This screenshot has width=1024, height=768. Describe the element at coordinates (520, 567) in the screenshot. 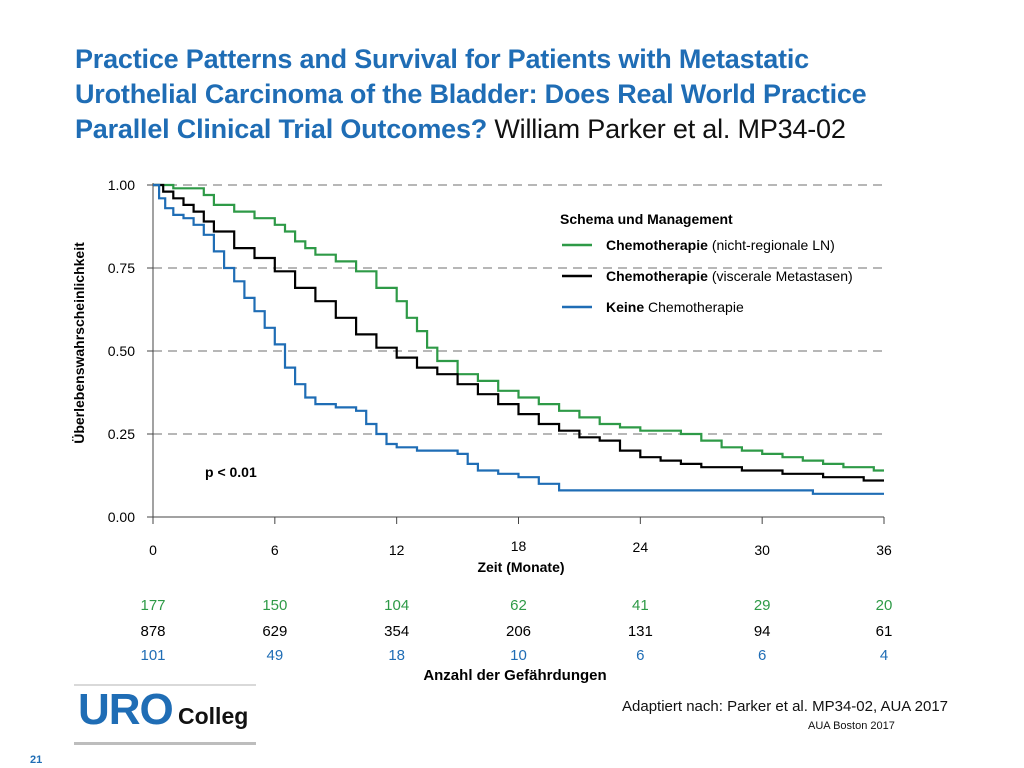

I see `x-axis-label: Zeit (Monate)` at that location.